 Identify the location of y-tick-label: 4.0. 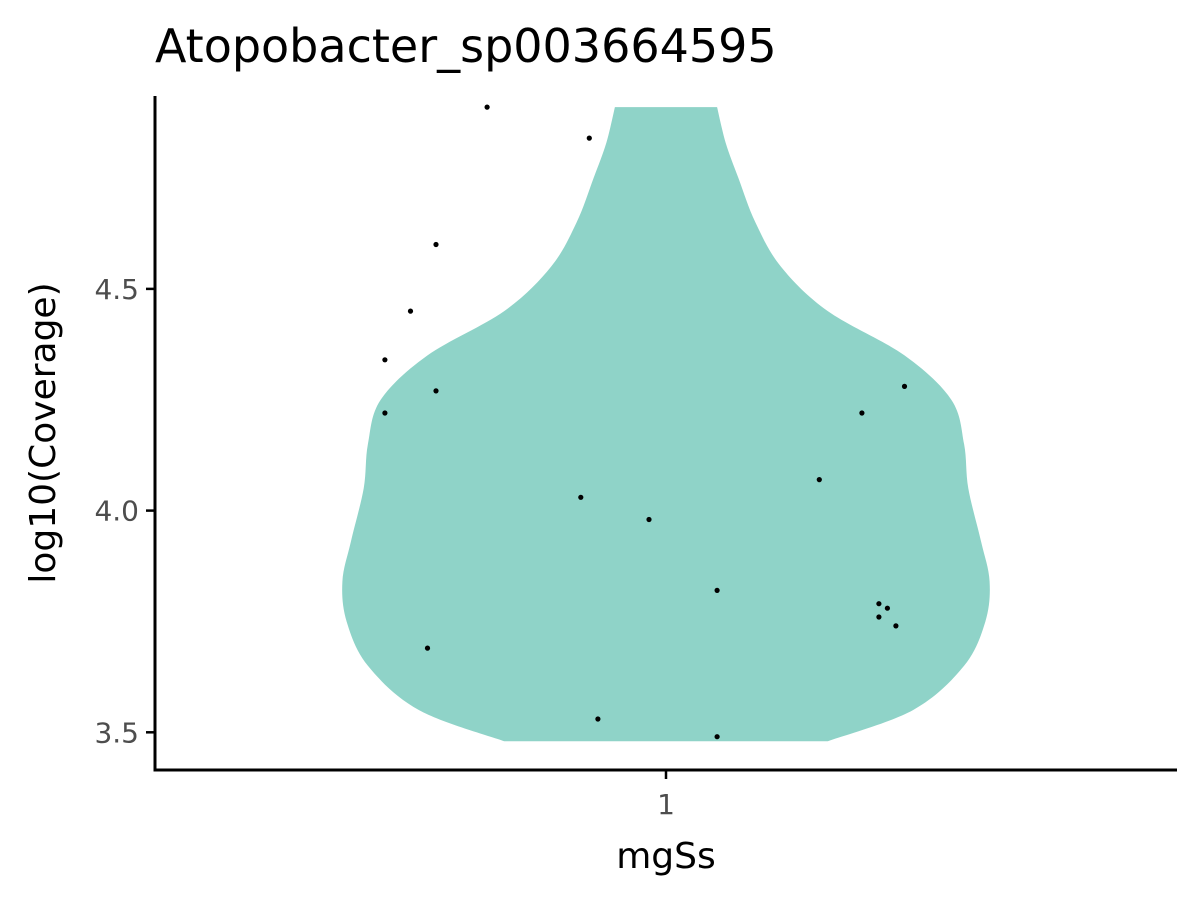
(116, 511).